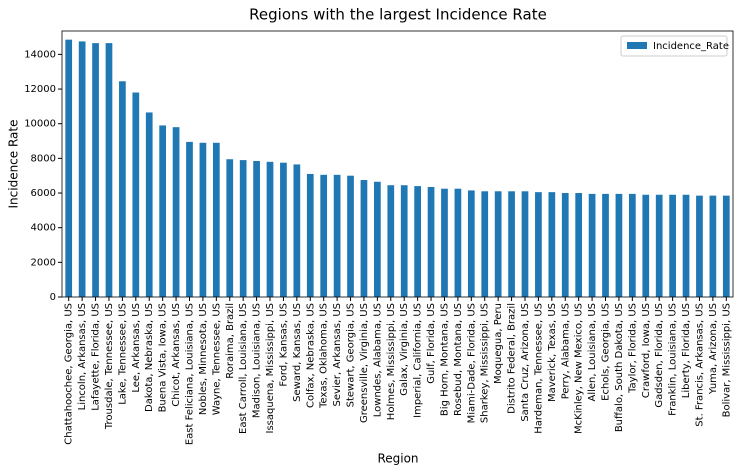 The width and height of the screenshot is (739, 474). I want to click on x-tick-label: Franklin, Louisiana, US, so click(673, 359).